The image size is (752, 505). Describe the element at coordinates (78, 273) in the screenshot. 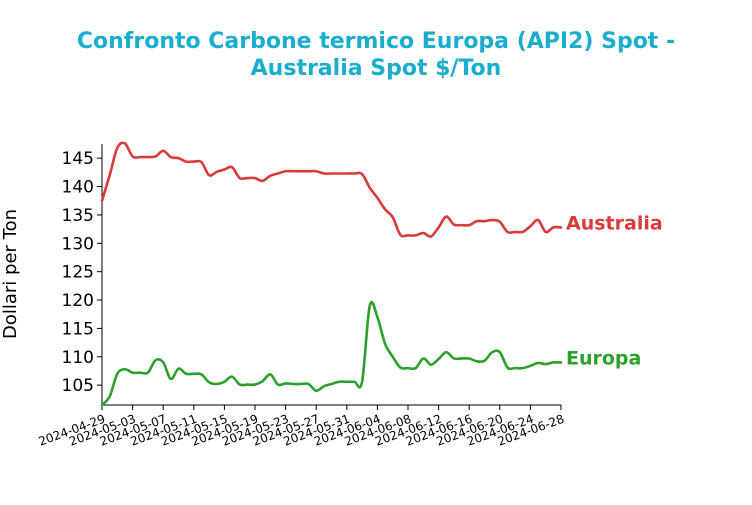

I see `y-tick-label: 125` at that location.